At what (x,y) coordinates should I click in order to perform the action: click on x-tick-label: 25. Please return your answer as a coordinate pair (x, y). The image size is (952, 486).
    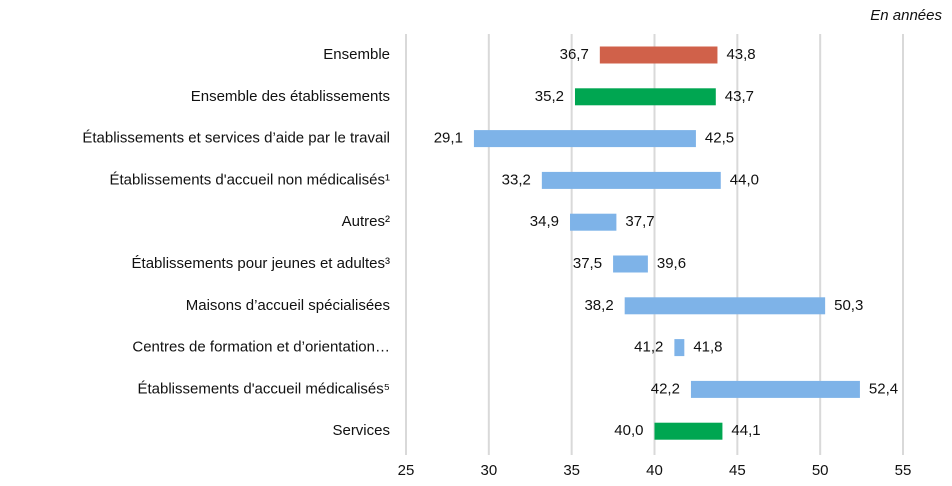
    Looking at the image, I should click on (406, 470).